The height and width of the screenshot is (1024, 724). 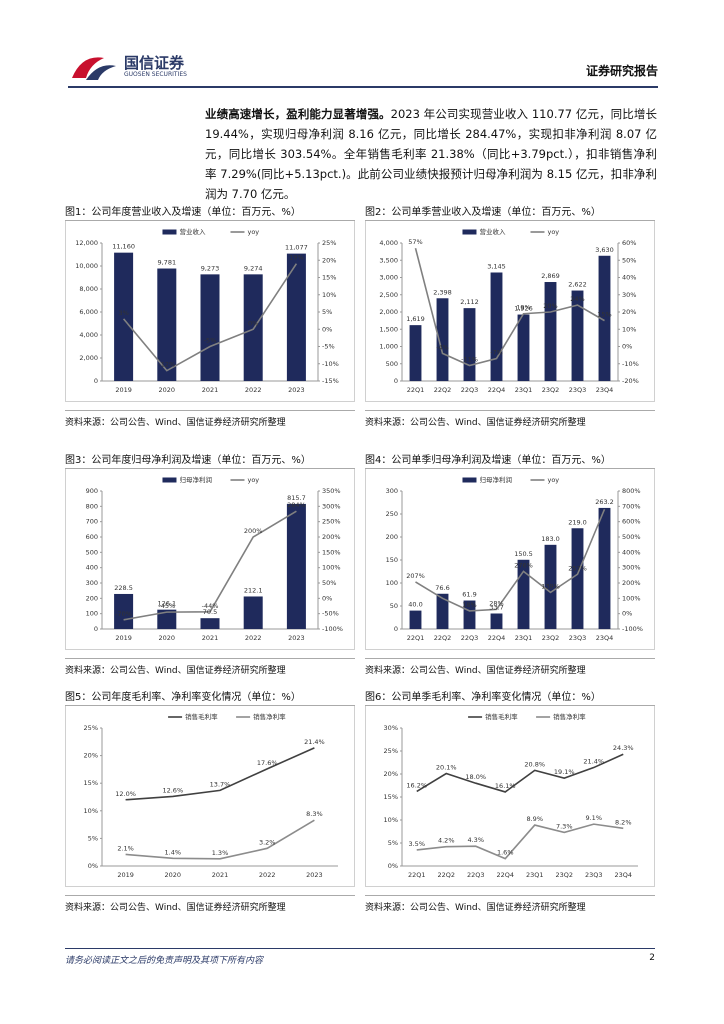 I want to click on y-tick-label: 1,500, so click(x=388, y=329).